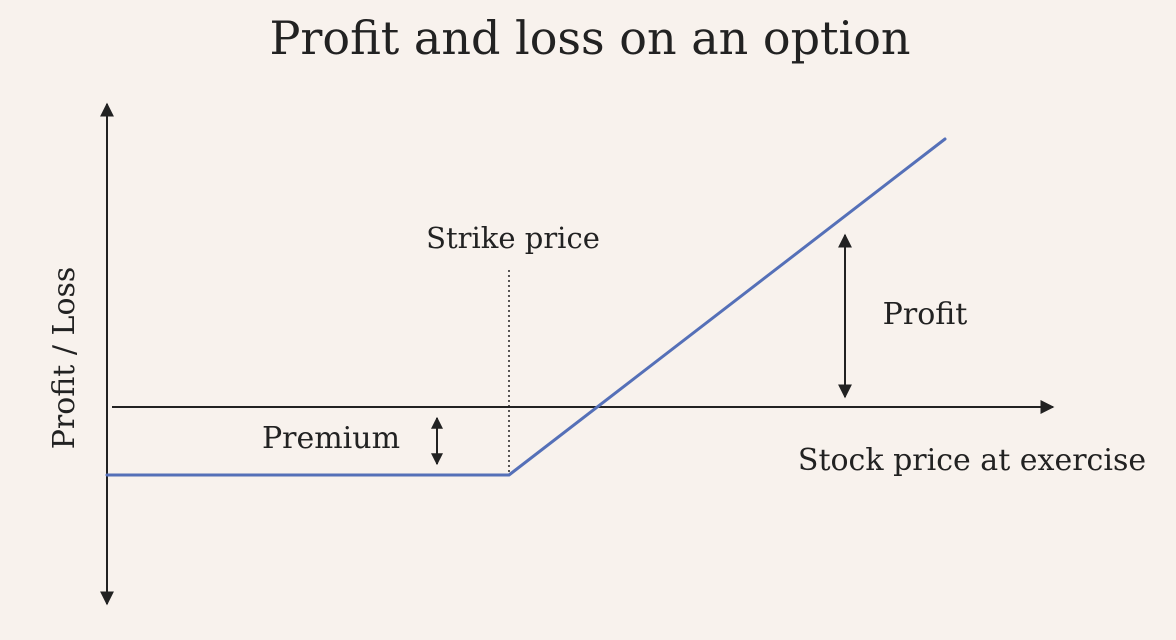  Describe the element at coordinates (513, 238) in the screenshot. I see `strike-price-label: Strike price` at that location.